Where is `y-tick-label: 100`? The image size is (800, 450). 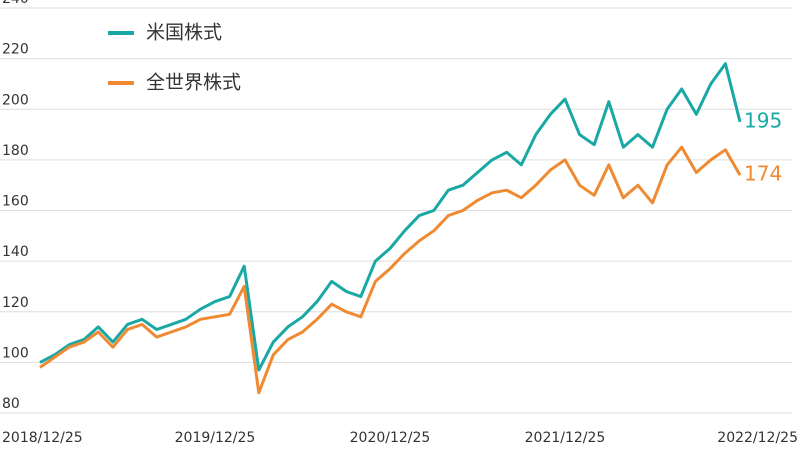
y-tick-label: 100 is located at coordinates (15, 353).